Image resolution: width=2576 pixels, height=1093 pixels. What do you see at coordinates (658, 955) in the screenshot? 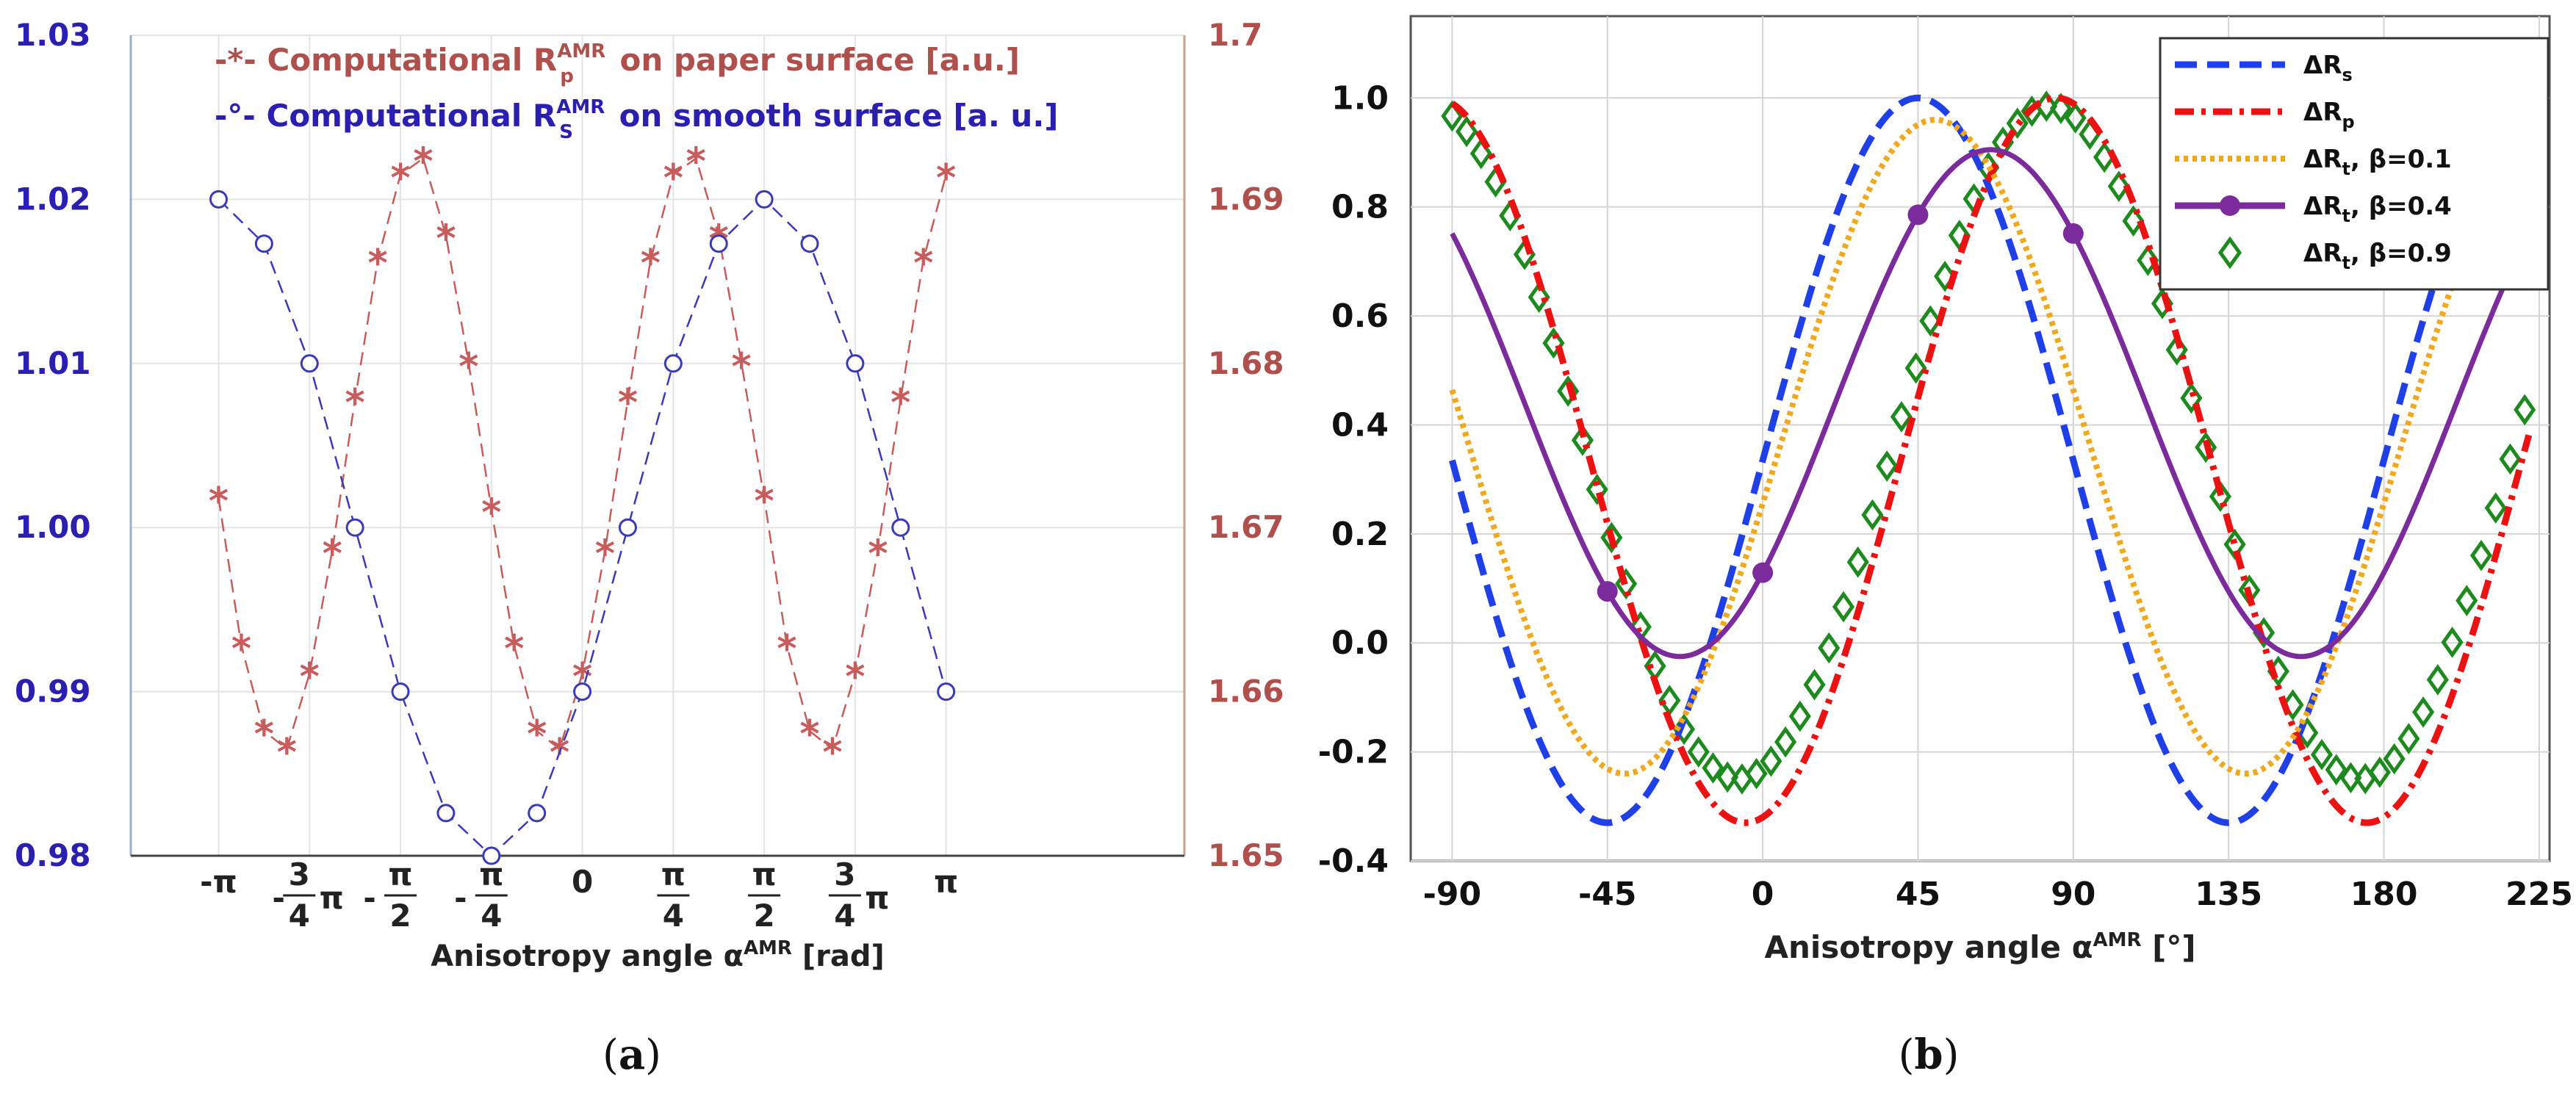
I see `x-axis-label-a: Anisotropy angle αAMR [rad]` at bounding box center [658, 955].